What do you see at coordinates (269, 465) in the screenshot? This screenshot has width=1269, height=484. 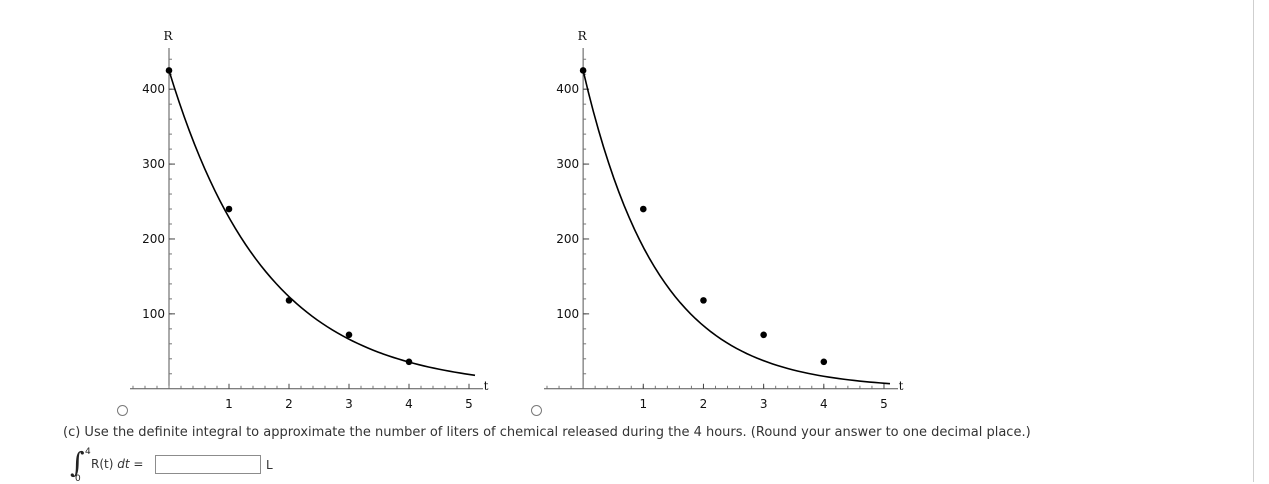 I see `unit-label: L` at bounding box center [269, 465].